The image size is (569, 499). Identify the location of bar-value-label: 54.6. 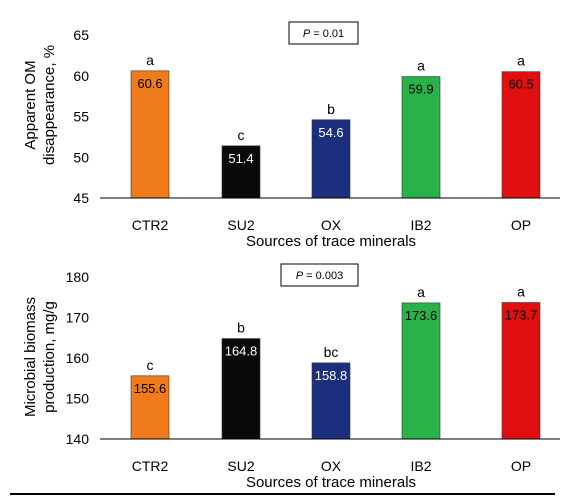
(330, 132).